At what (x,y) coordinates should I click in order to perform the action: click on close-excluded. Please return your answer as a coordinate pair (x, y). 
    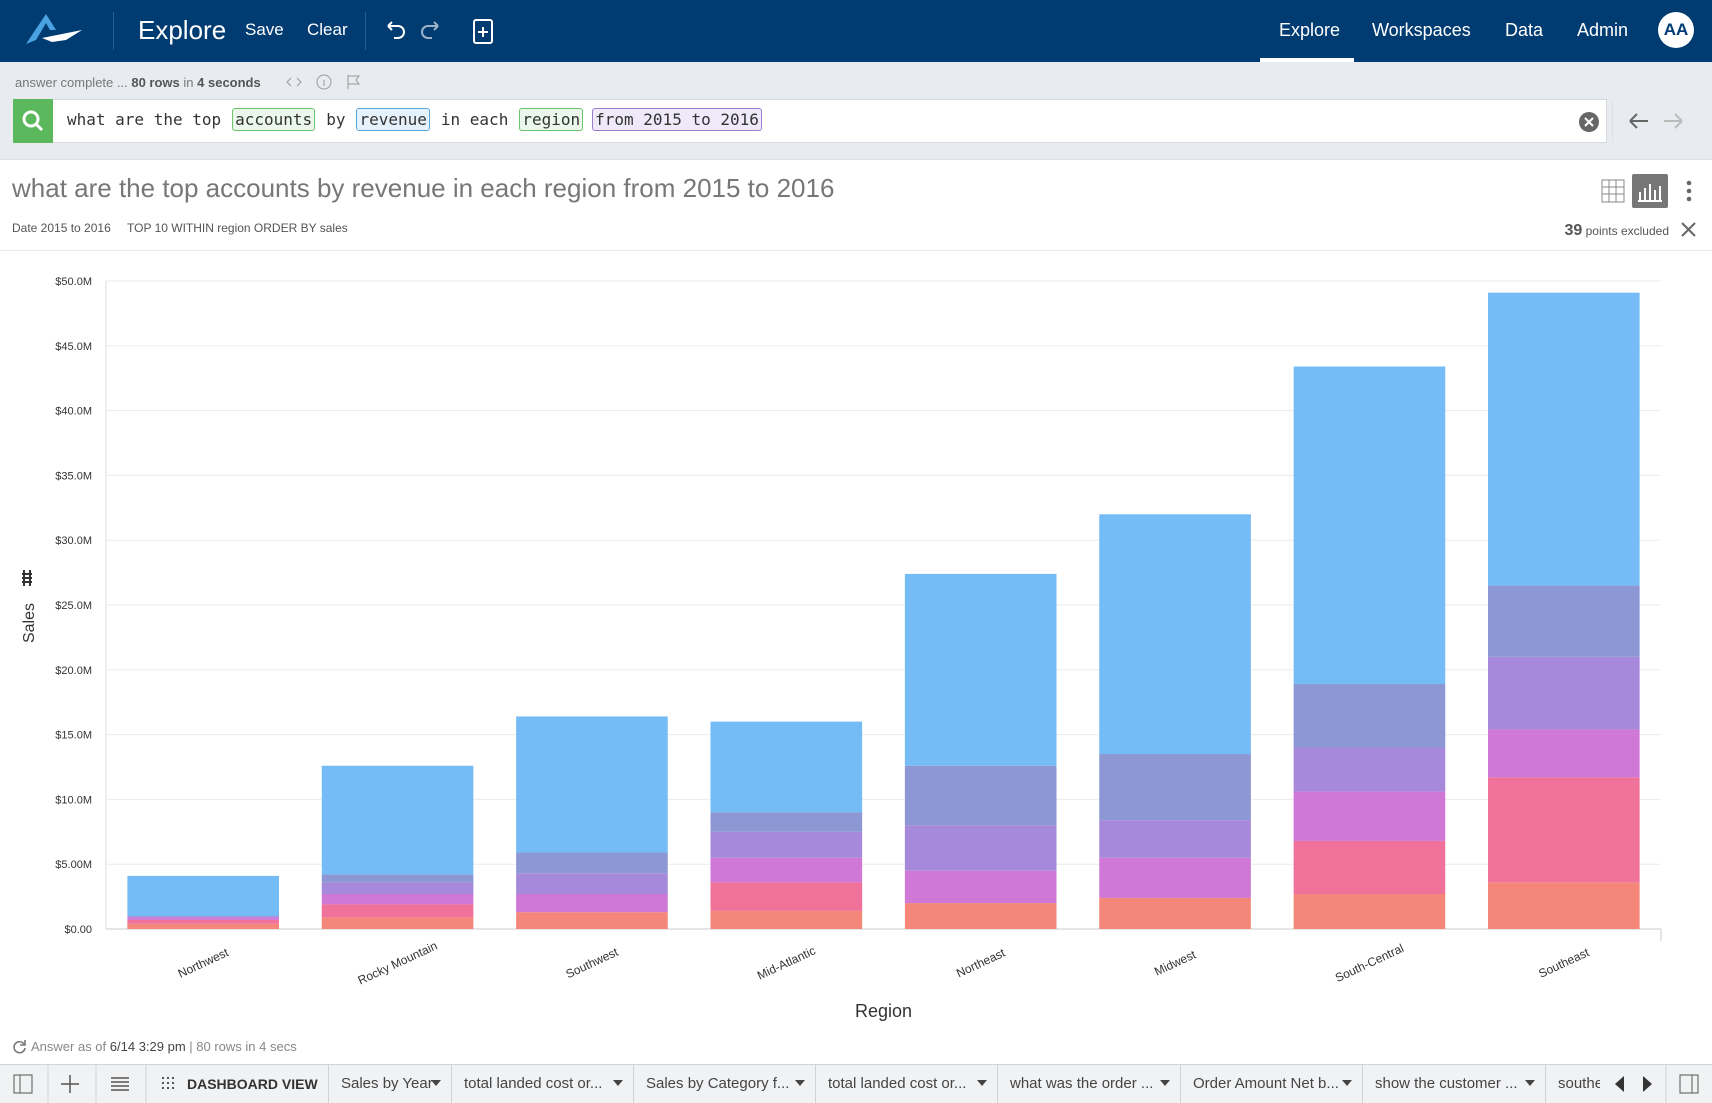
    Looking at the image, I should click on (1689, 230).